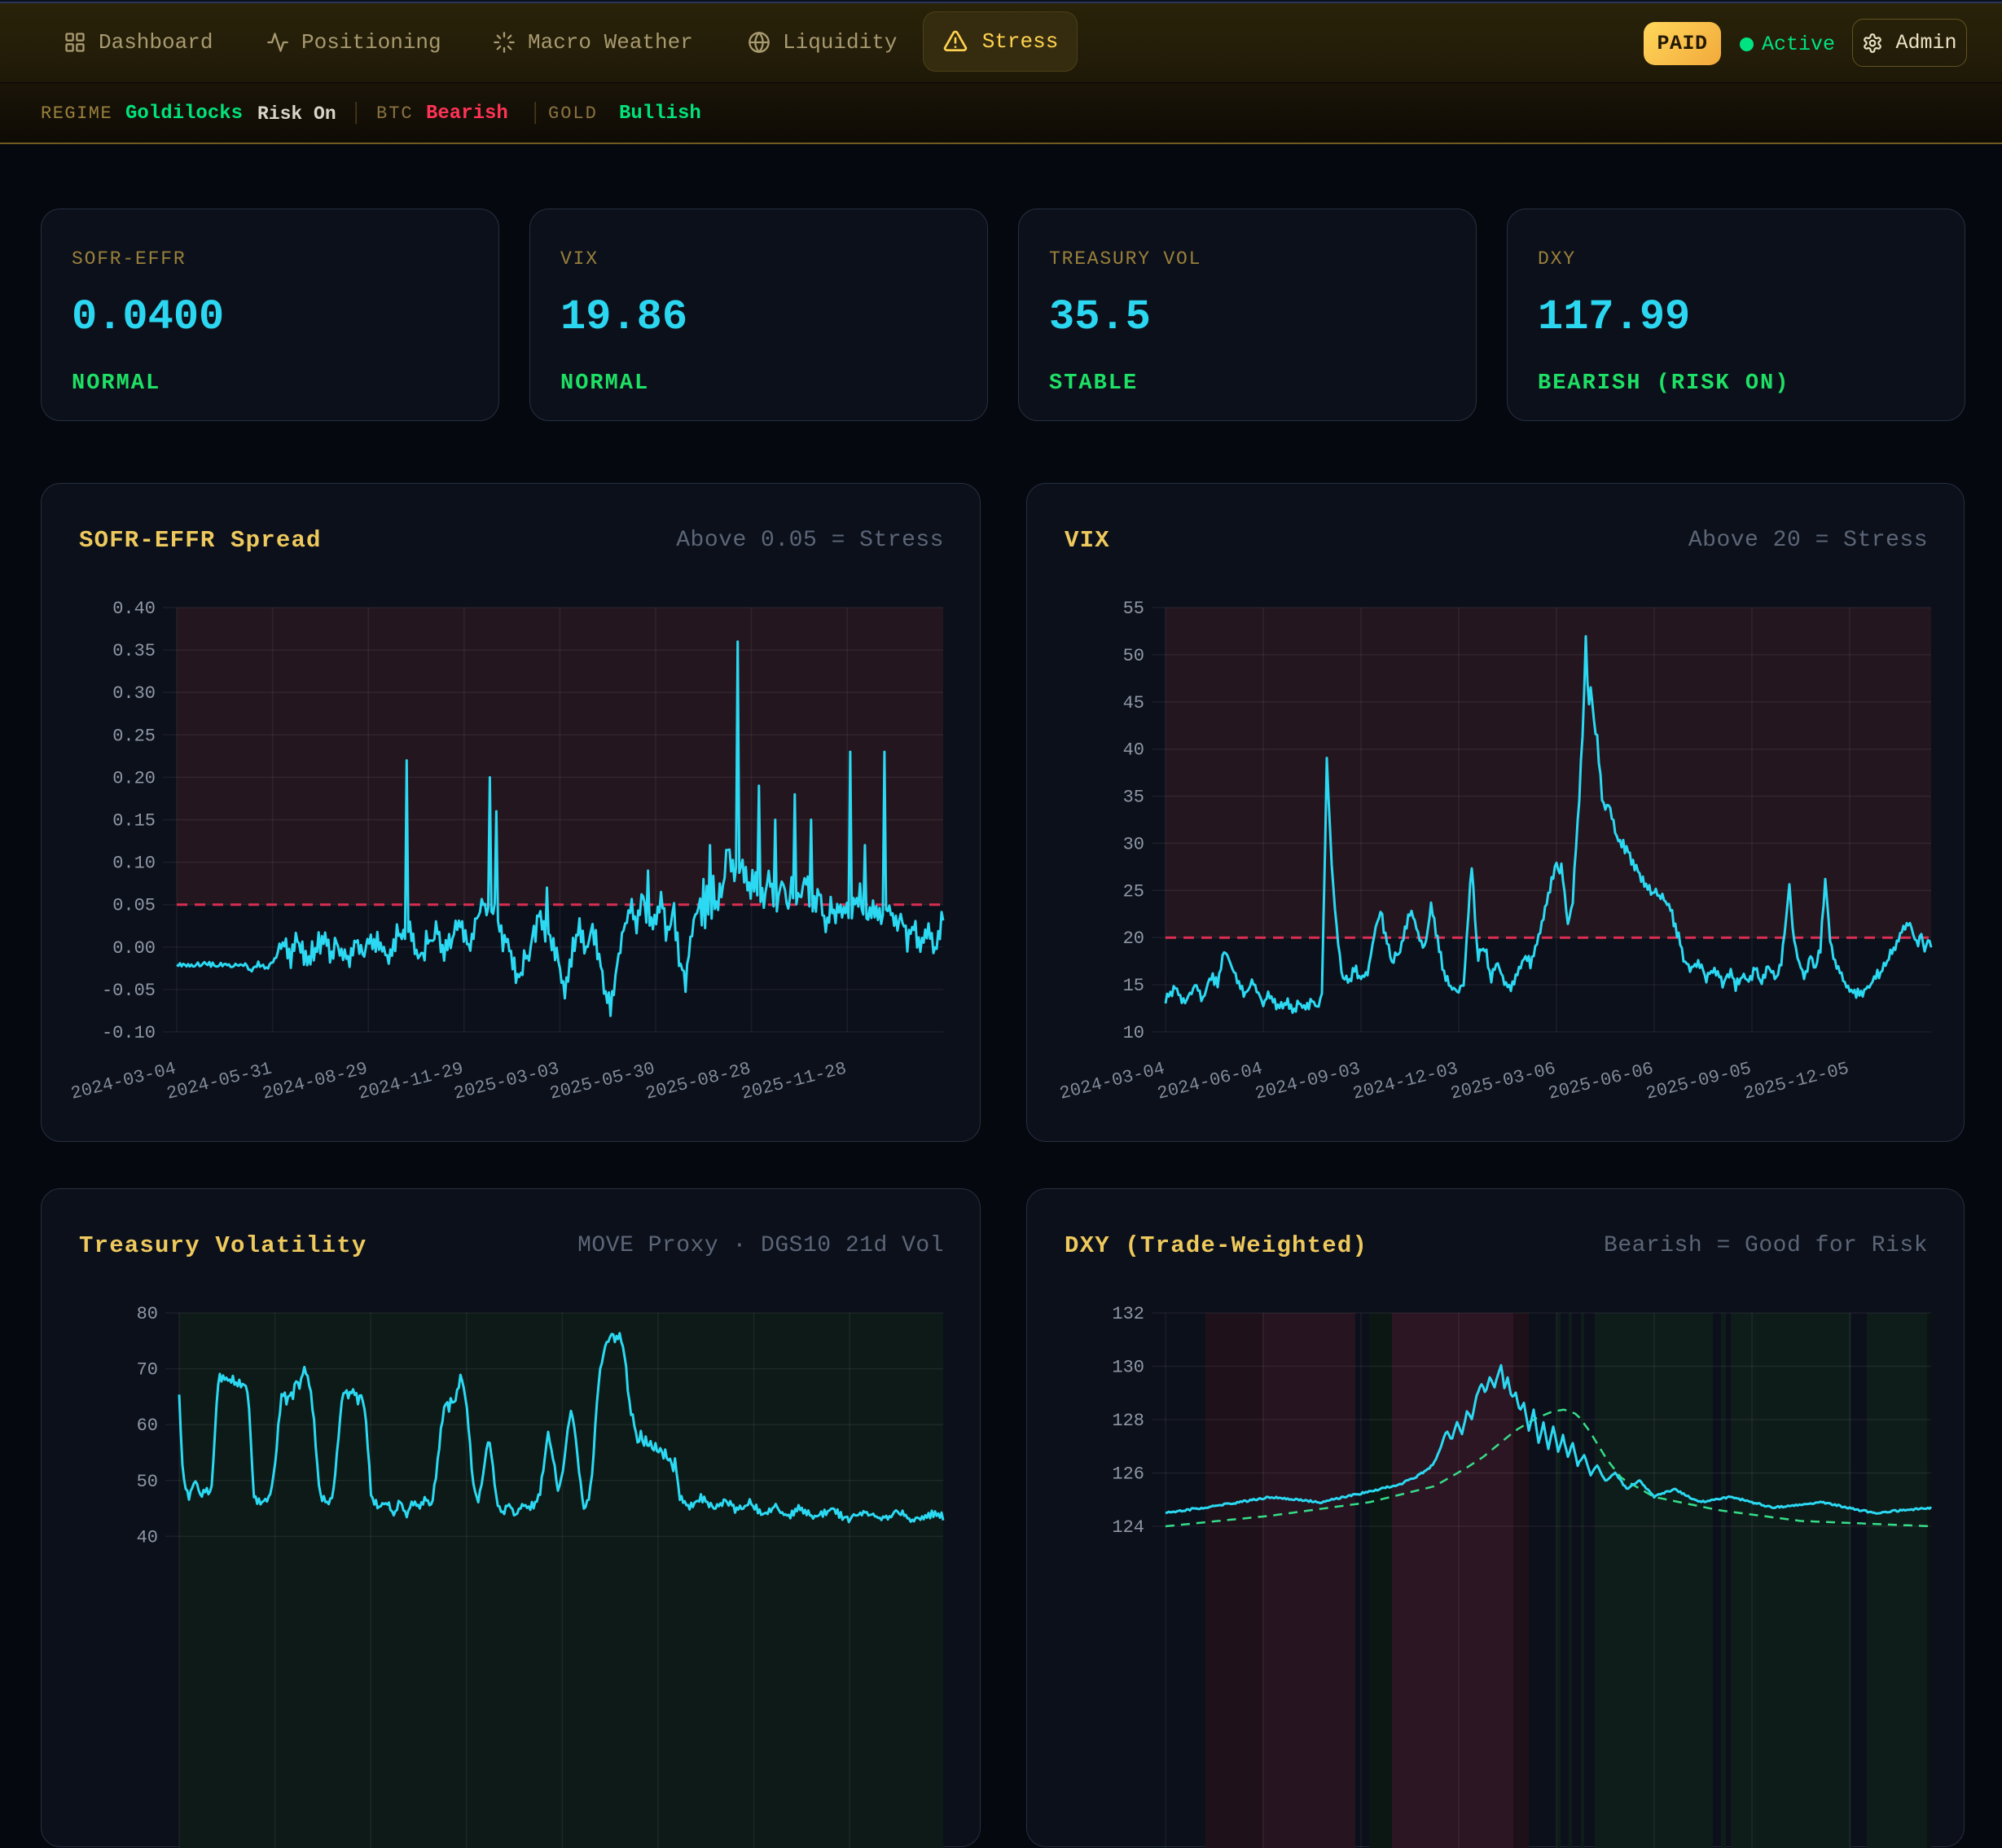 Image resolution: width=2002 pixels, height=1848 pixels. Describe the element at coordinates (1128, 1368) in the screenshot. I see `svg-text: 130` at that location.